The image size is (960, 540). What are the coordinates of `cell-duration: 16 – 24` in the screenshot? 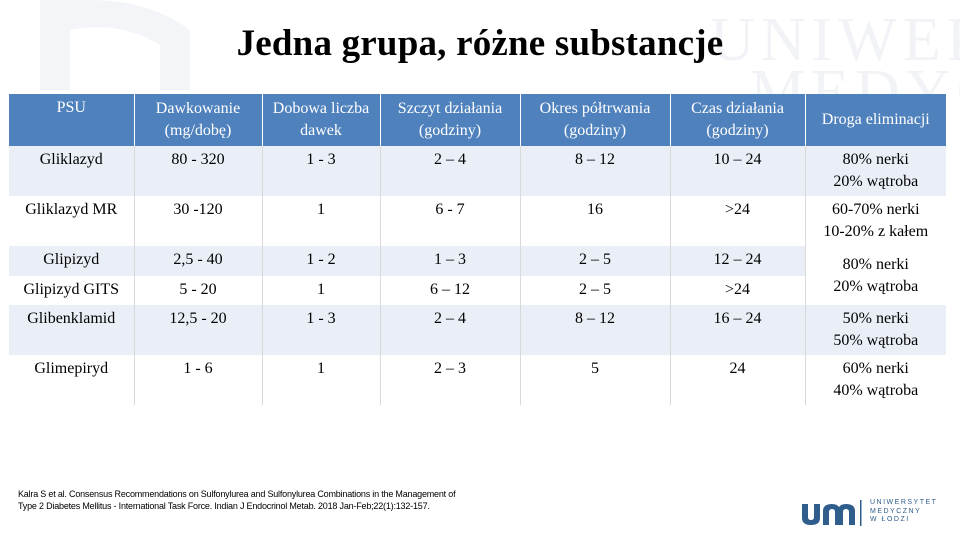 It's located at (737, 330).